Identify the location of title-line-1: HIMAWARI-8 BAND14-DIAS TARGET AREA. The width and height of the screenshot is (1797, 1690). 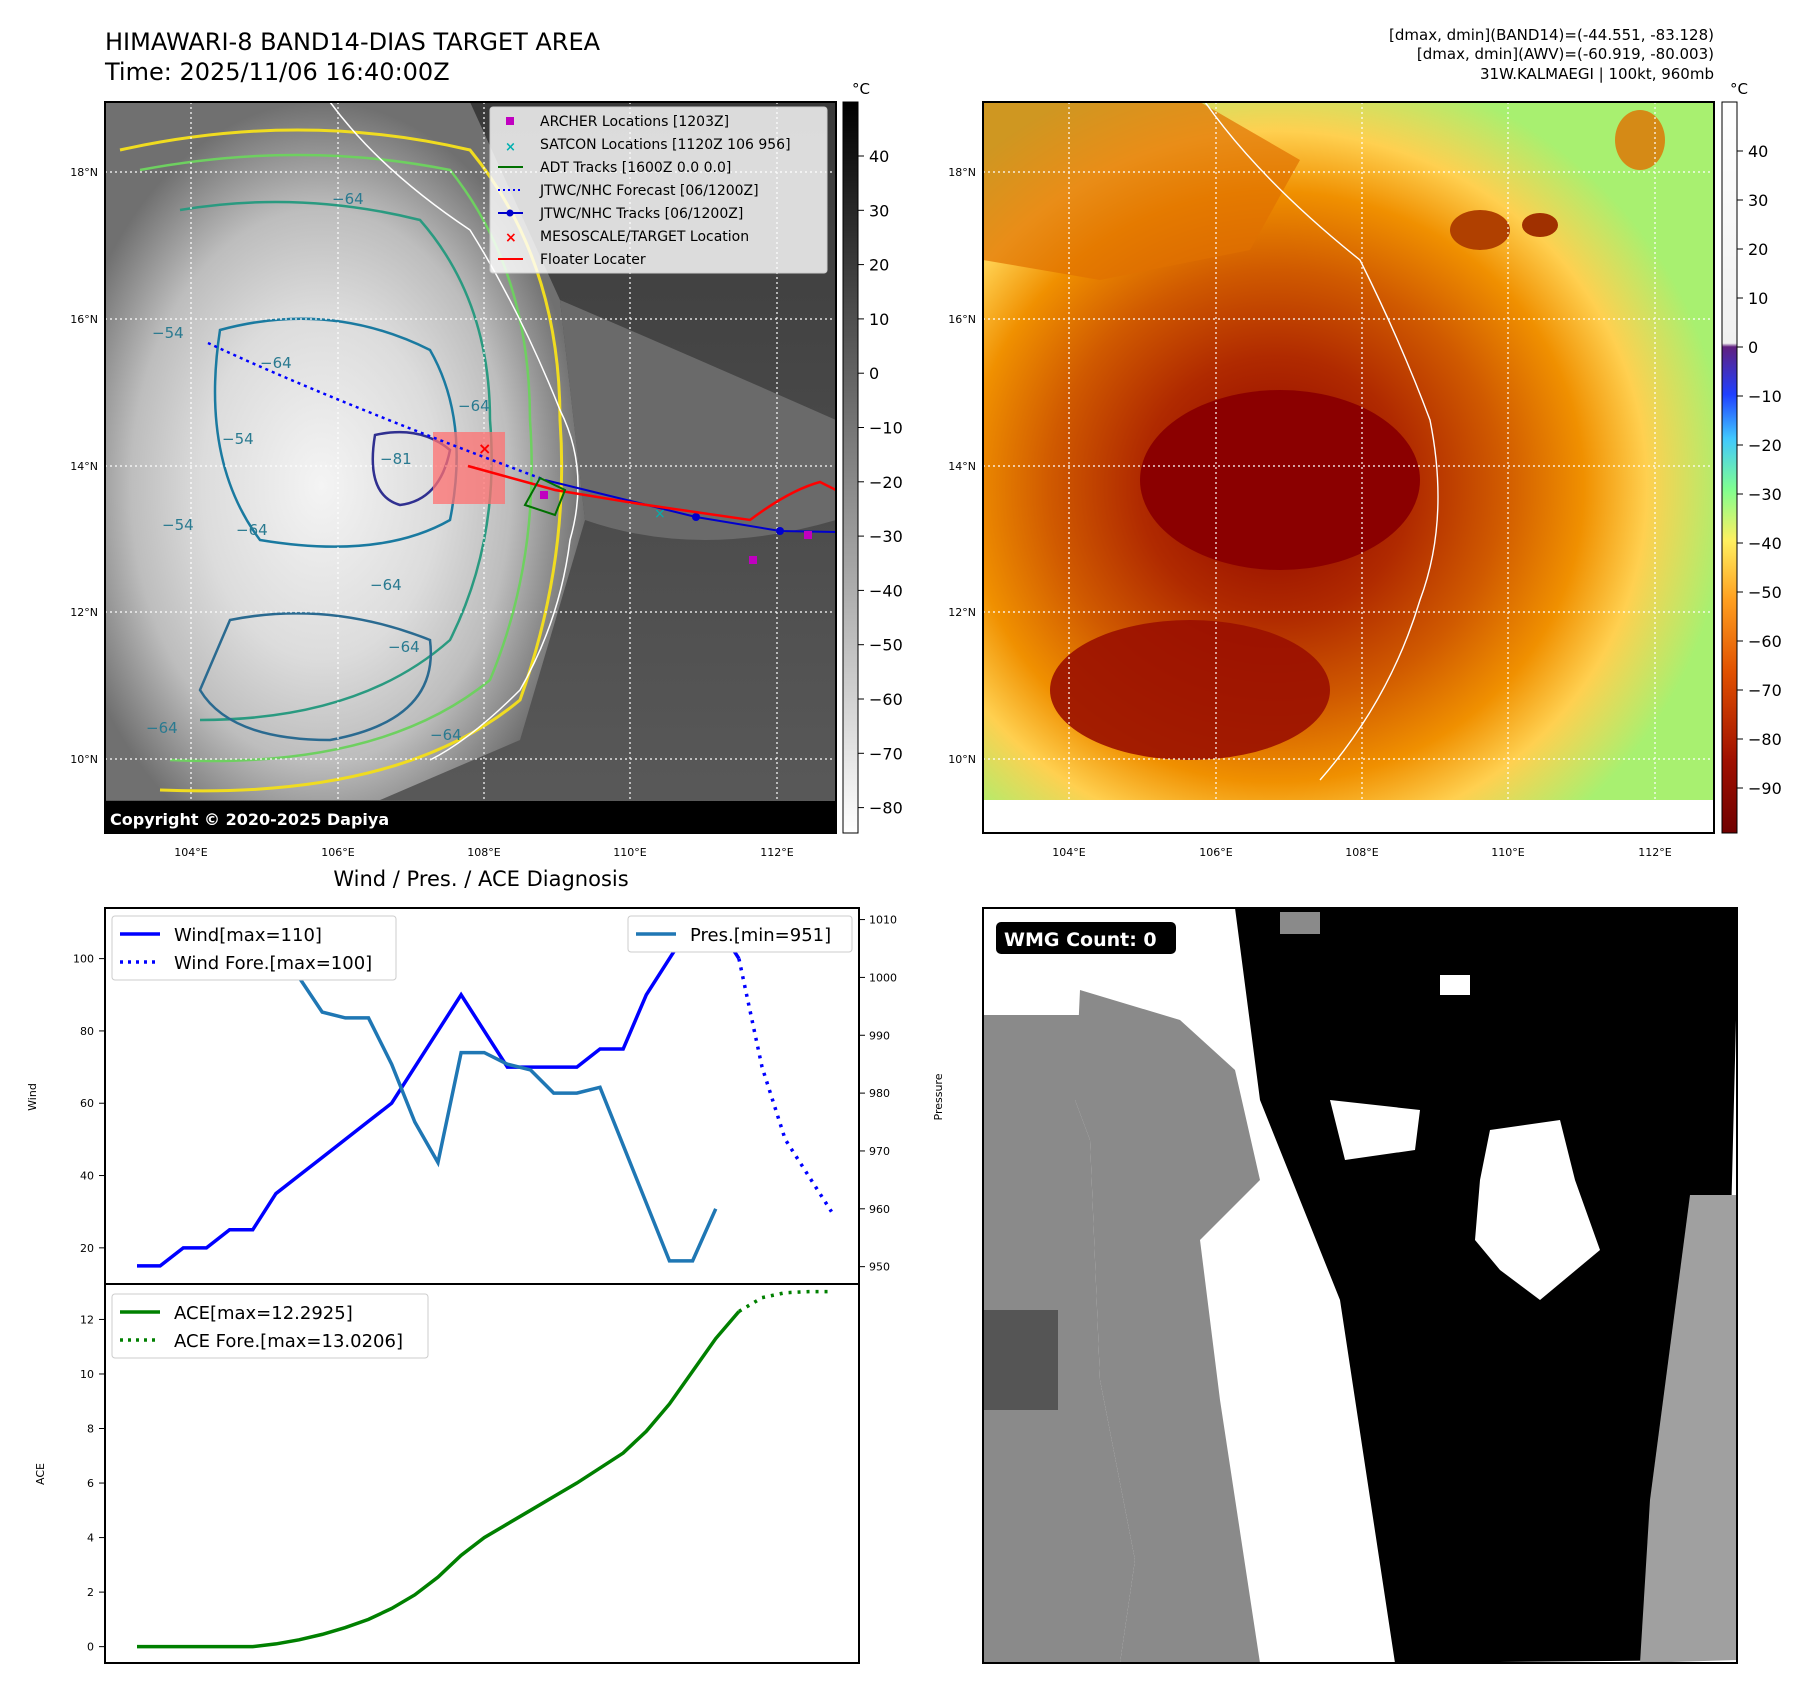
(353, 42).